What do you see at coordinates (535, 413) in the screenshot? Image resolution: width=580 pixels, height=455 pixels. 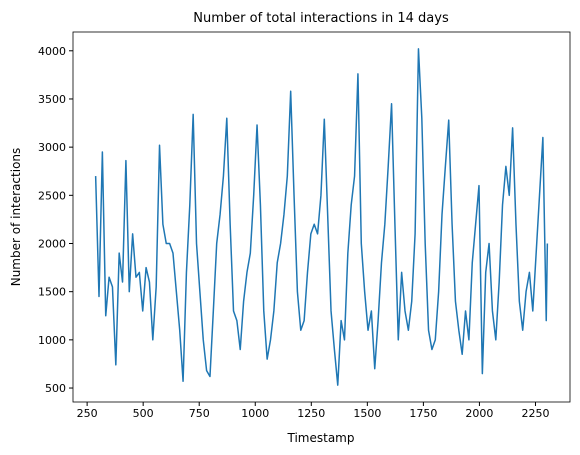 I see `x-tick-label: 2250` at bounding box center [535, 413].